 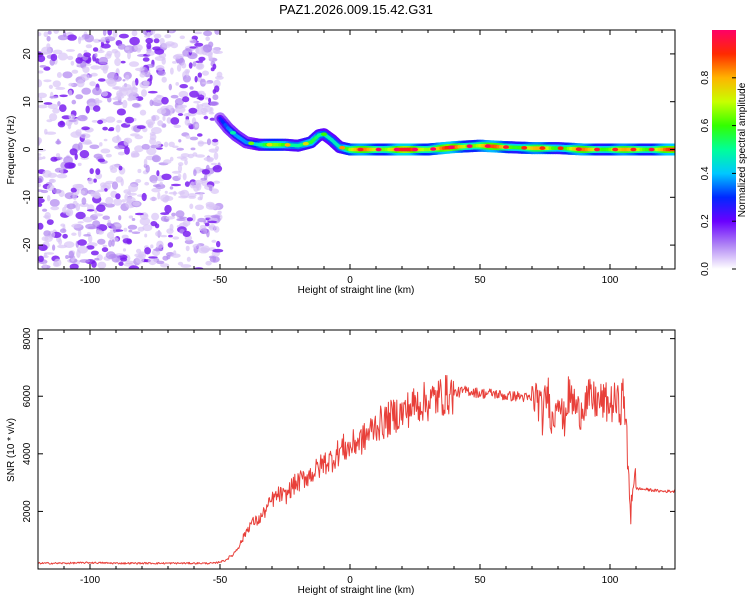 I want to click on x-tick-label: -100, so click(x=90, y=280).